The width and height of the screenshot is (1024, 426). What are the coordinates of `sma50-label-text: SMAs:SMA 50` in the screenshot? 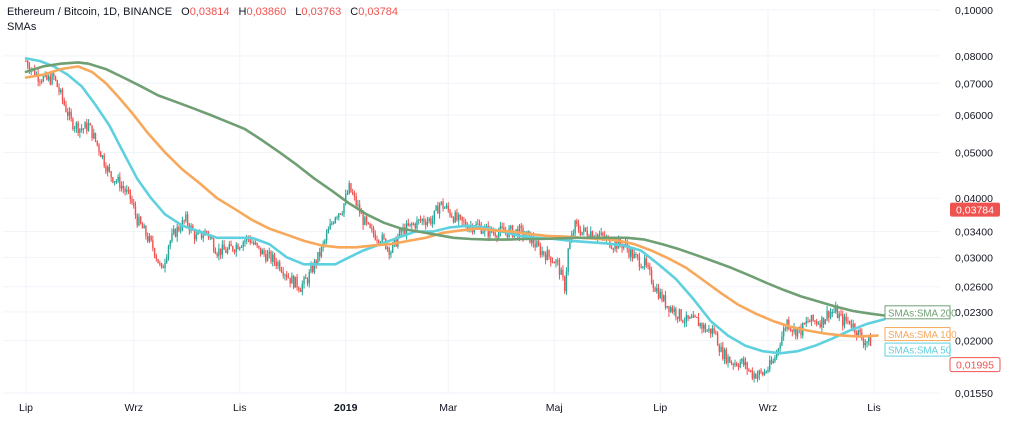 It's located at (920, 351).